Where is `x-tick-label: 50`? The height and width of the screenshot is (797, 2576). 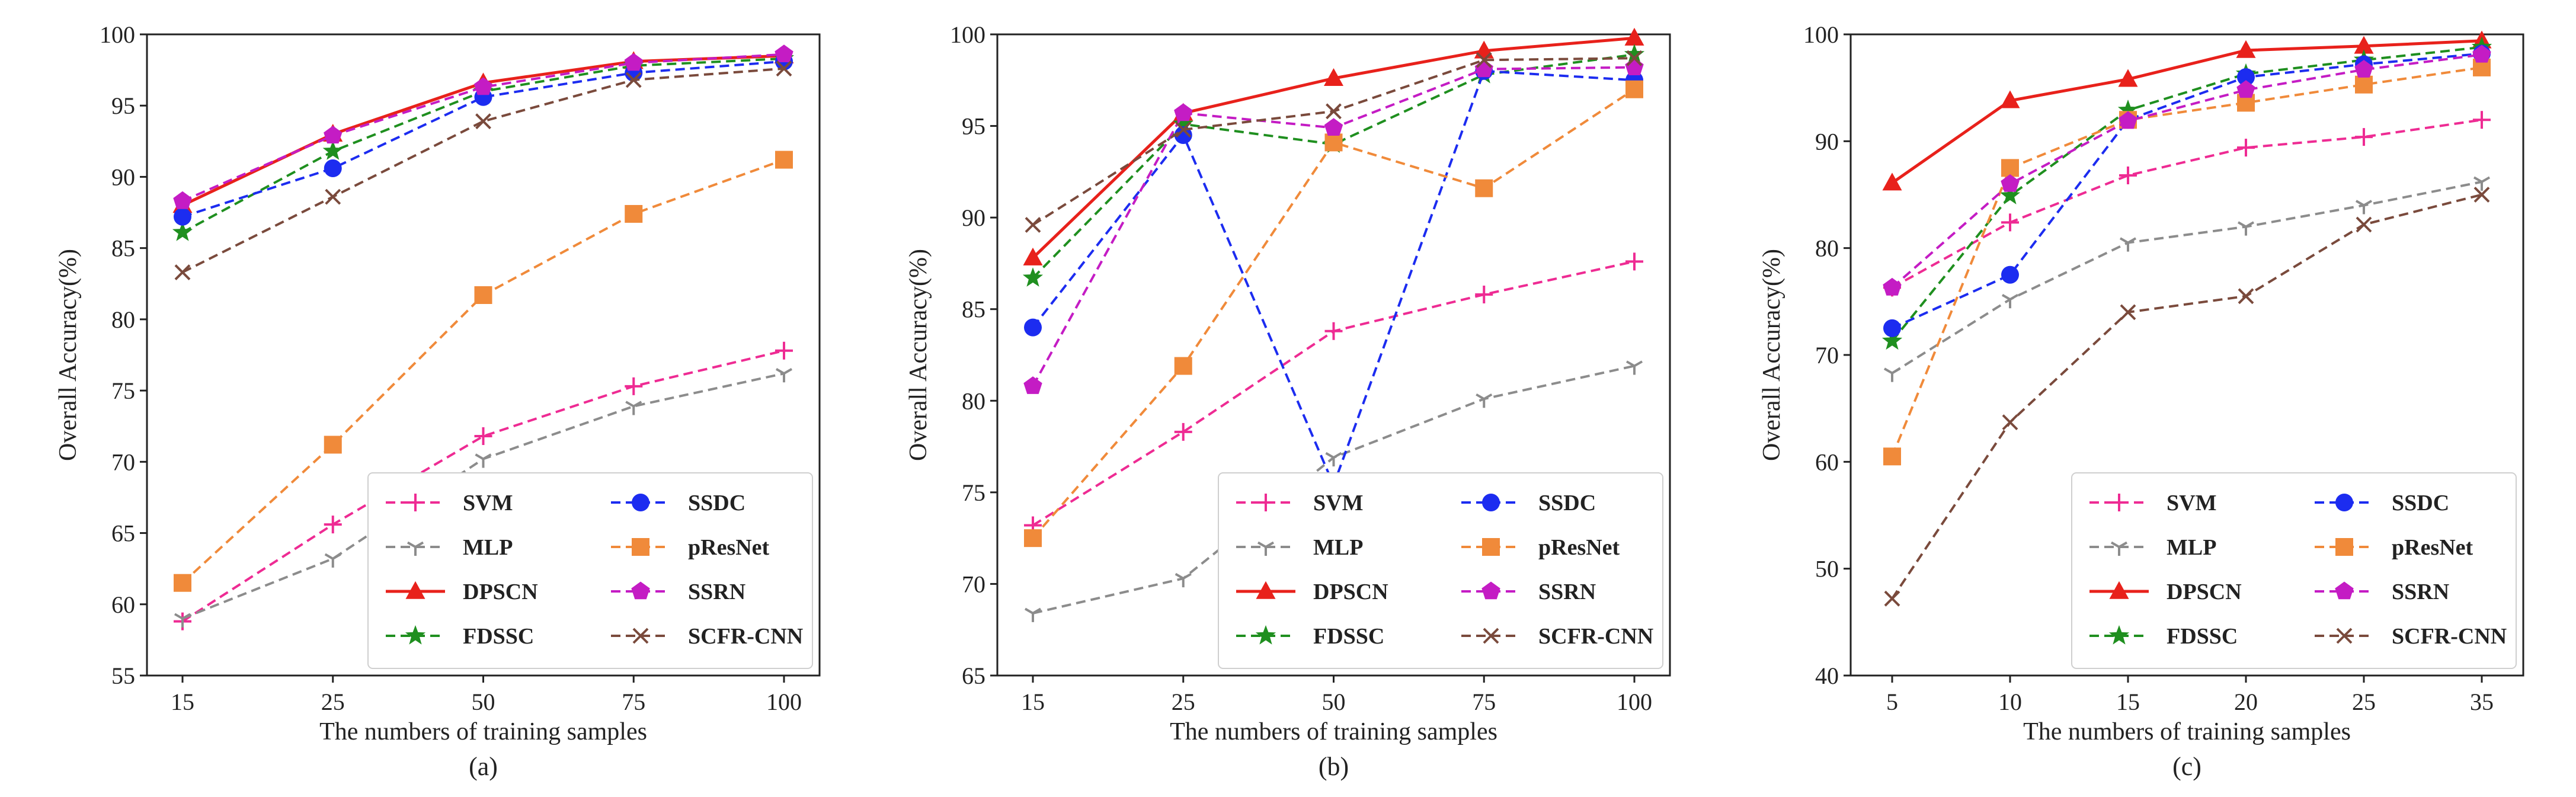 x-tick-label: 50 is located at coordinates (483, 702).